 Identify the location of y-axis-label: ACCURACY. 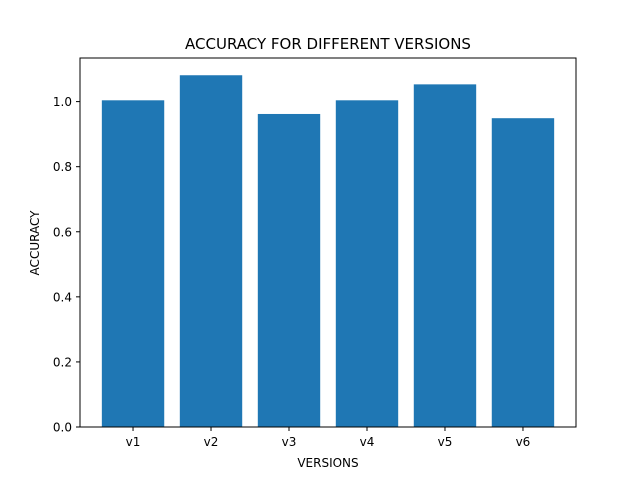
(35, 243).